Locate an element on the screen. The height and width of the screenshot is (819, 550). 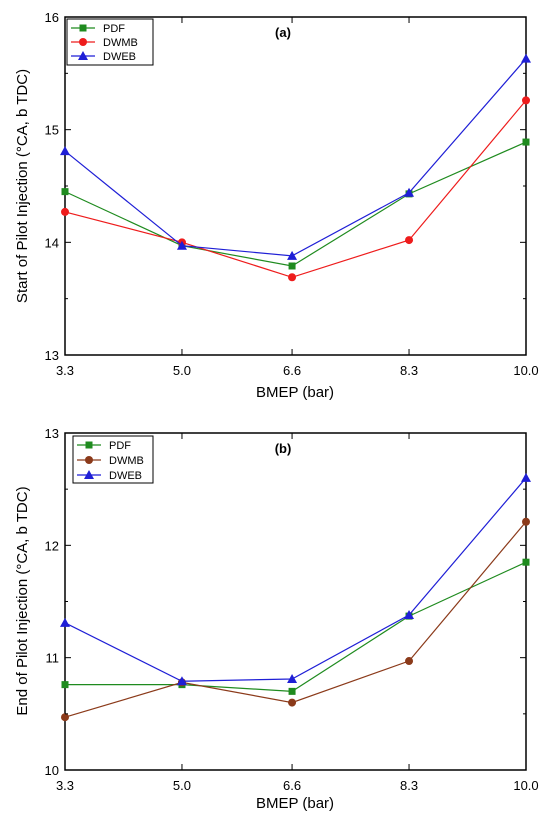
y-tick-label: 10 is located at coordinates (52, 770).